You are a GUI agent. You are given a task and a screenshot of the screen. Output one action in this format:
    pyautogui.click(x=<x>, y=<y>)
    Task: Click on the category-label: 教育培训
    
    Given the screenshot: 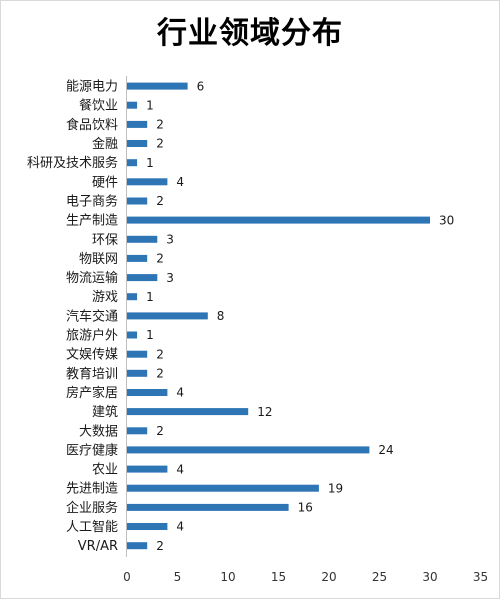 What is the action you would take?
    pyautogui.click(x=92, y=374)
    